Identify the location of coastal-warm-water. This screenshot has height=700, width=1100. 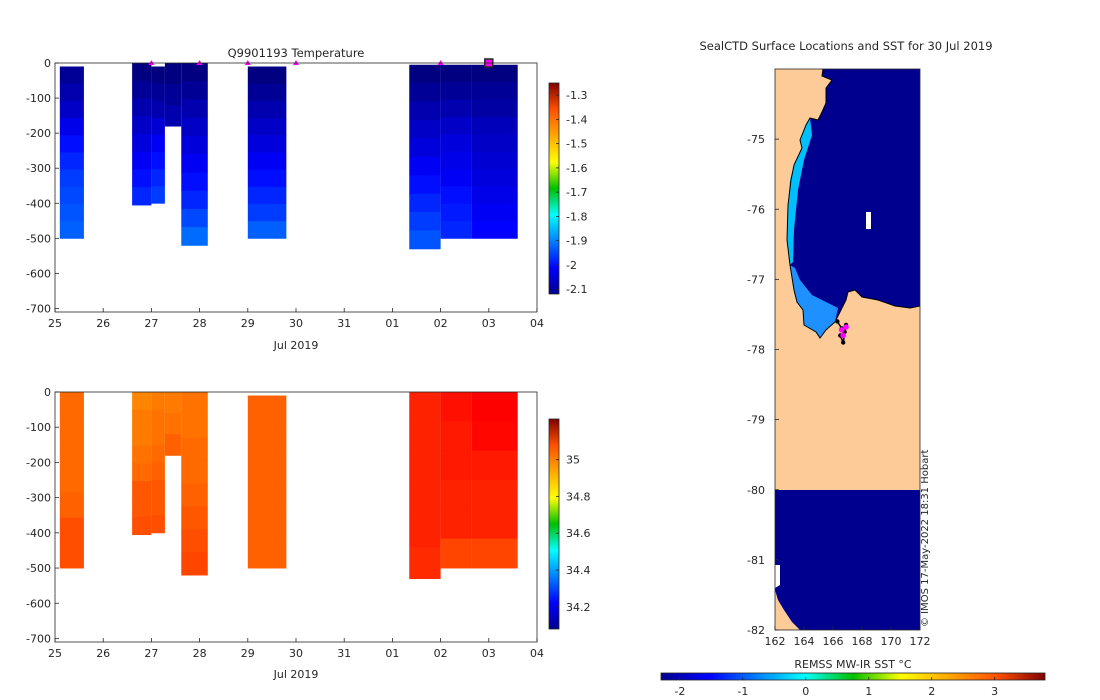
(814, 301).